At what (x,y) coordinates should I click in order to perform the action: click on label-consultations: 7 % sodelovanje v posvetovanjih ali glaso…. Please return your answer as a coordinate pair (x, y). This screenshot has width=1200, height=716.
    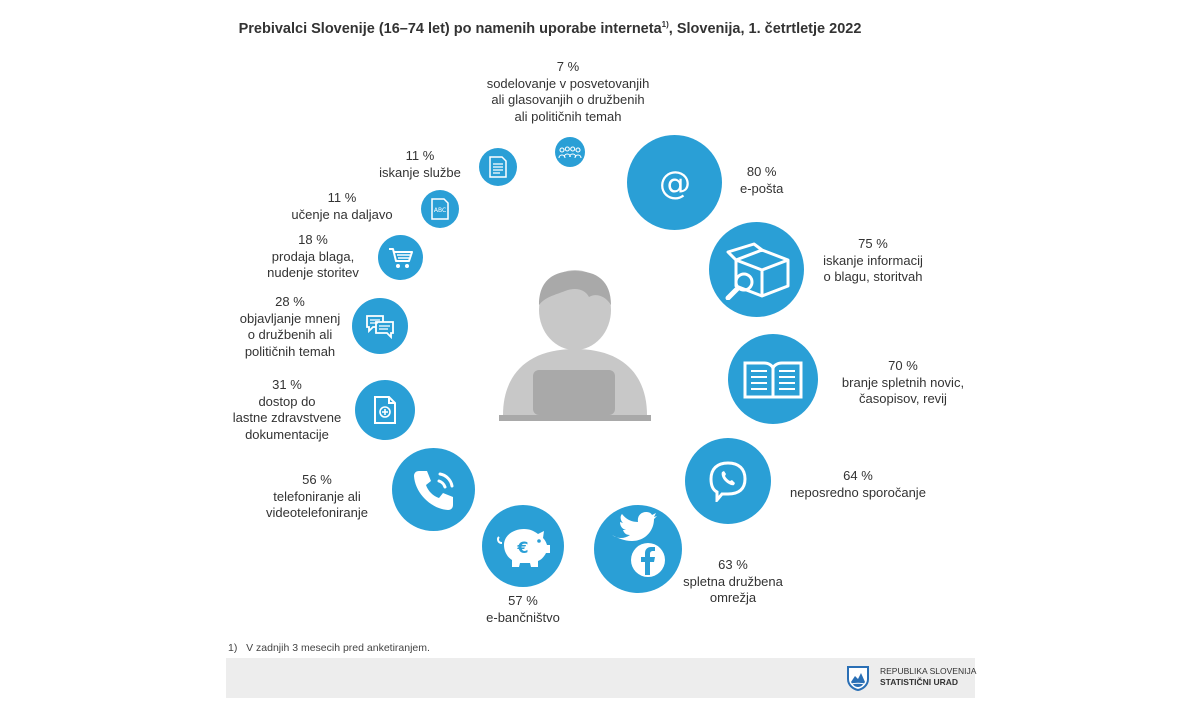
    Looking at the image, I should click on (568, 91).